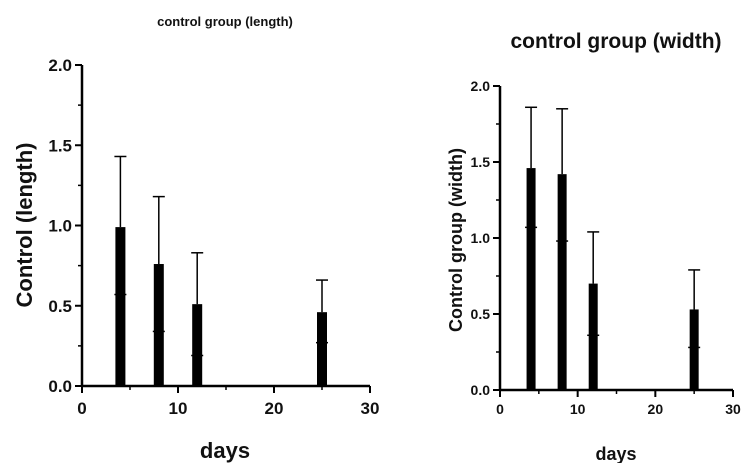 The height and width of the screenshot is (463, 746). I want to click on y-axis-label: Control group (width), so click(456, 240).